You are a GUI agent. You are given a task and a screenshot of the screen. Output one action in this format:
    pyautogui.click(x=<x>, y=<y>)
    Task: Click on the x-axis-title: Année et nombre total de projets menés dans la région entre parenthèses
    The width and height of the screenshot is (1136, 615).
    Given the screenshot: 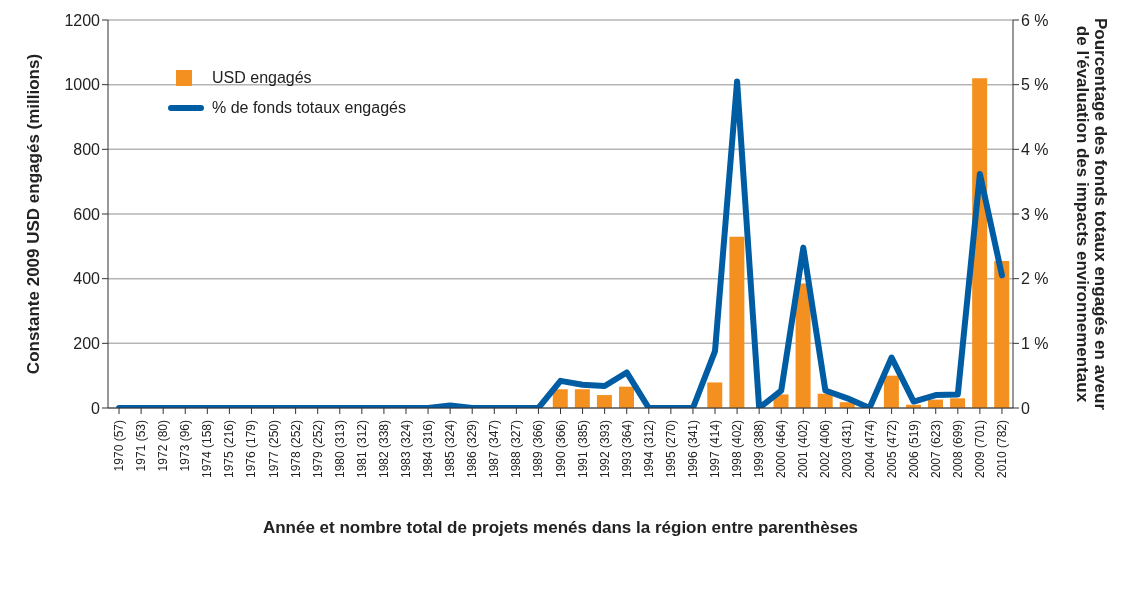 What is the action you would take?
    pyautogui.click(x=560, y=527)
    